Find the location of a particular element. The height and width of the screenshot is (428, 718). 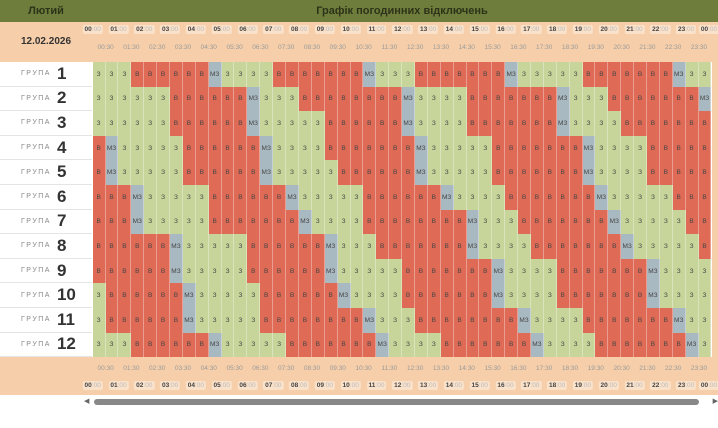

hour-number: 23 is located at coordinates (681, 385).